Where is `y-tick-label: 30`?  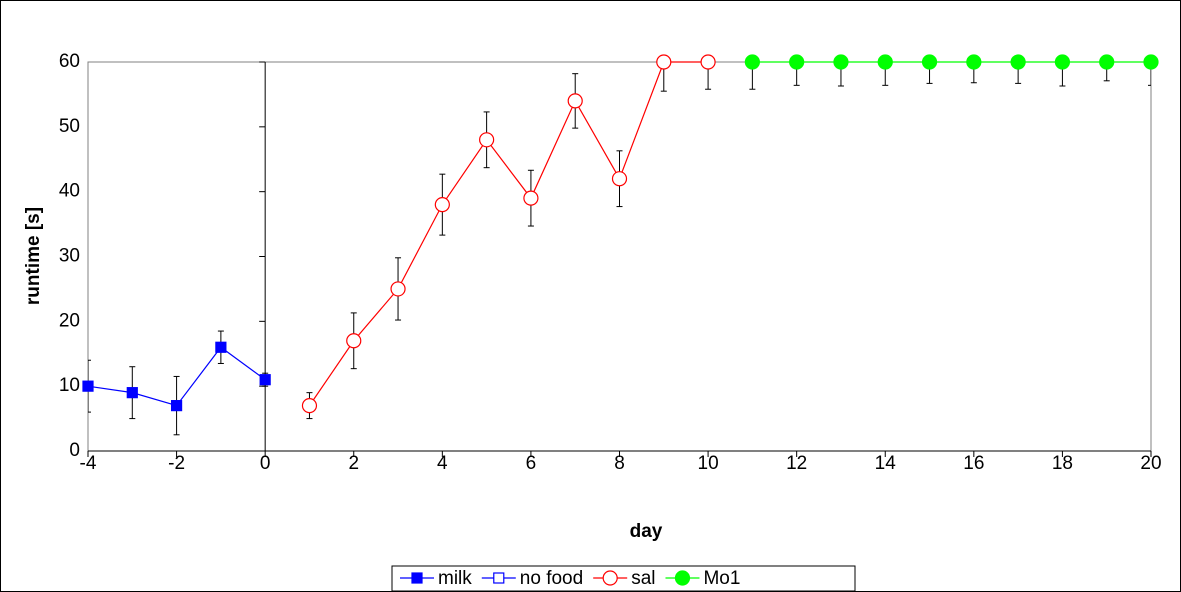
y-tick-label: 30 is located at coordinates (69, 256).